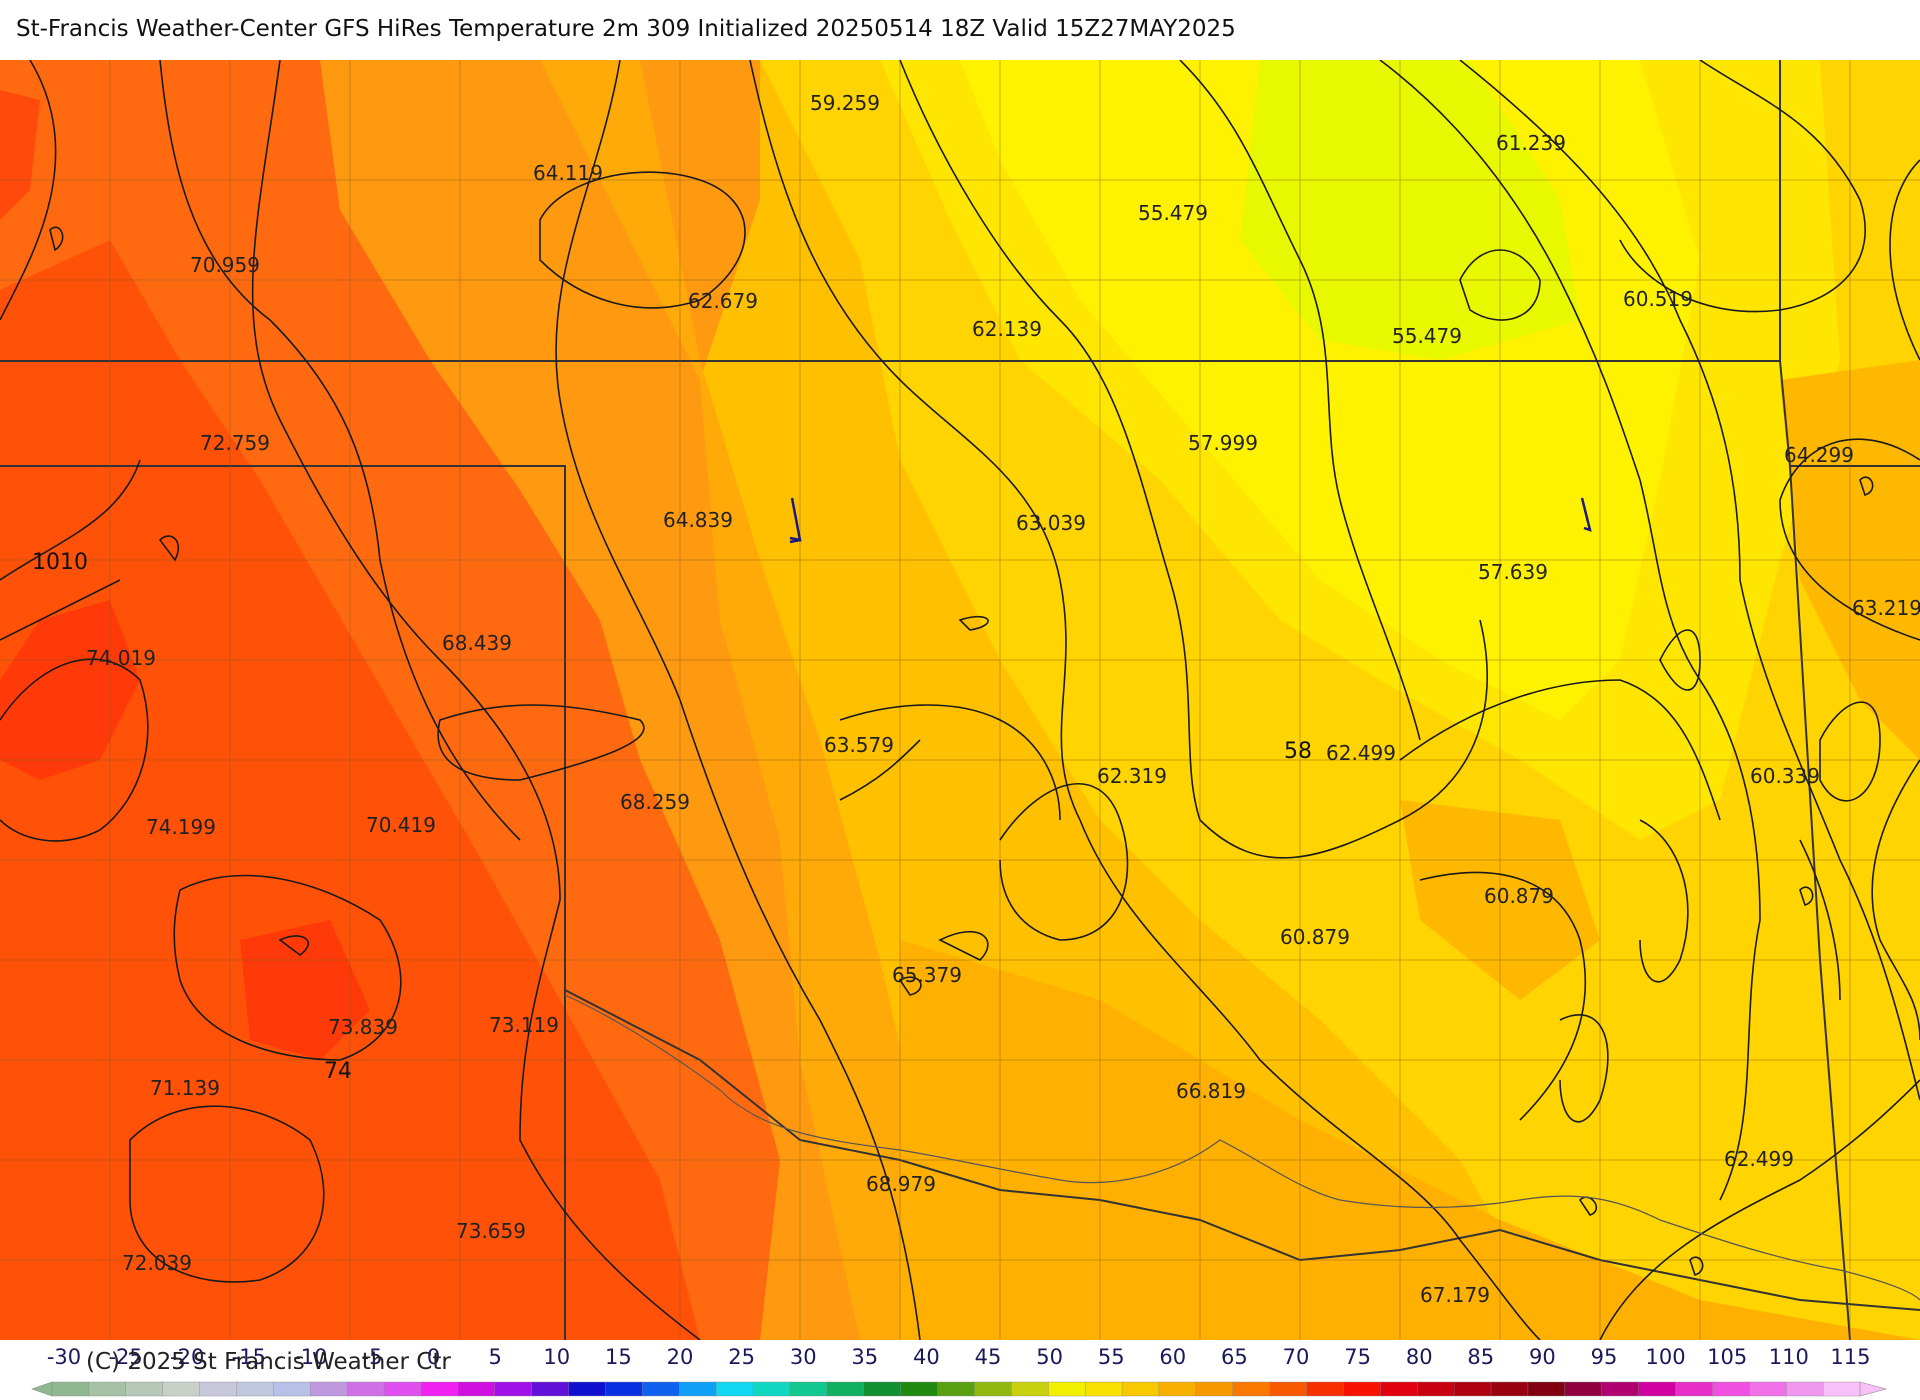  What do you see at coordinates (1873, 1389) in the screenshot?
I see `legend-arrow-right` at bounding box center [1873, 1389].